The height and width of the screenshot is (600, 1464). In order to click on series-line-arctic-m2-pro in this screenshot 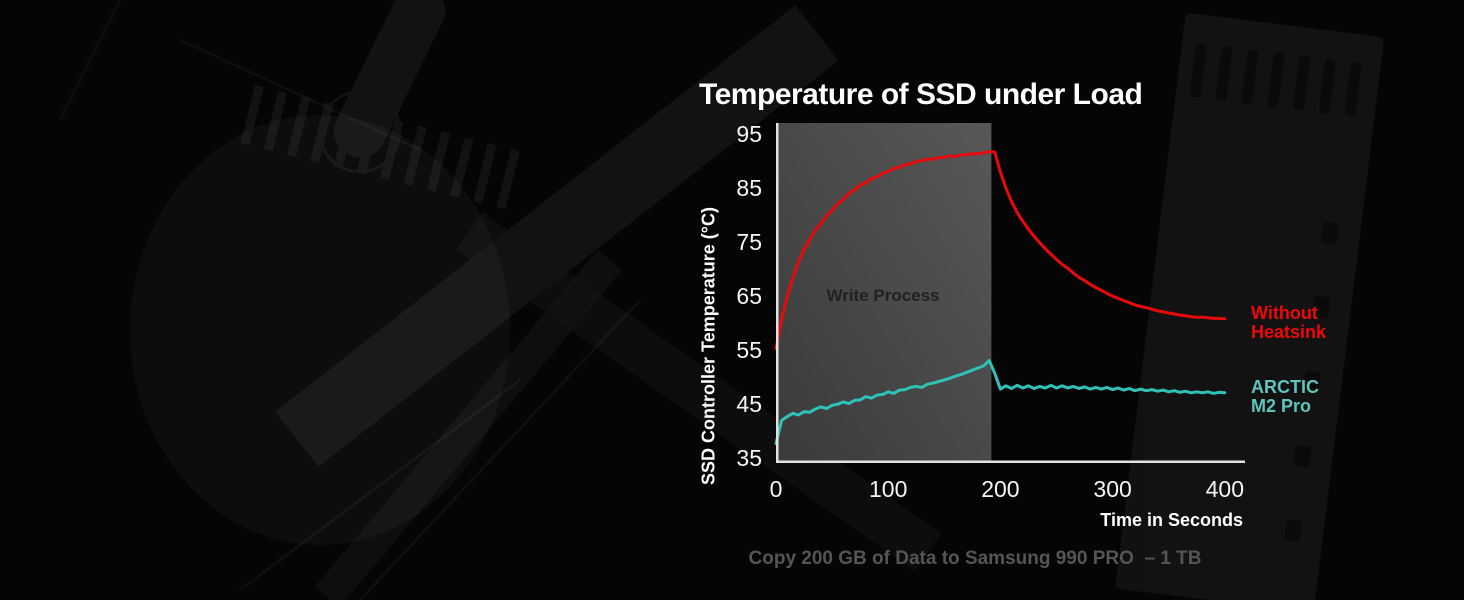, I will do `click(1000, 402)`.